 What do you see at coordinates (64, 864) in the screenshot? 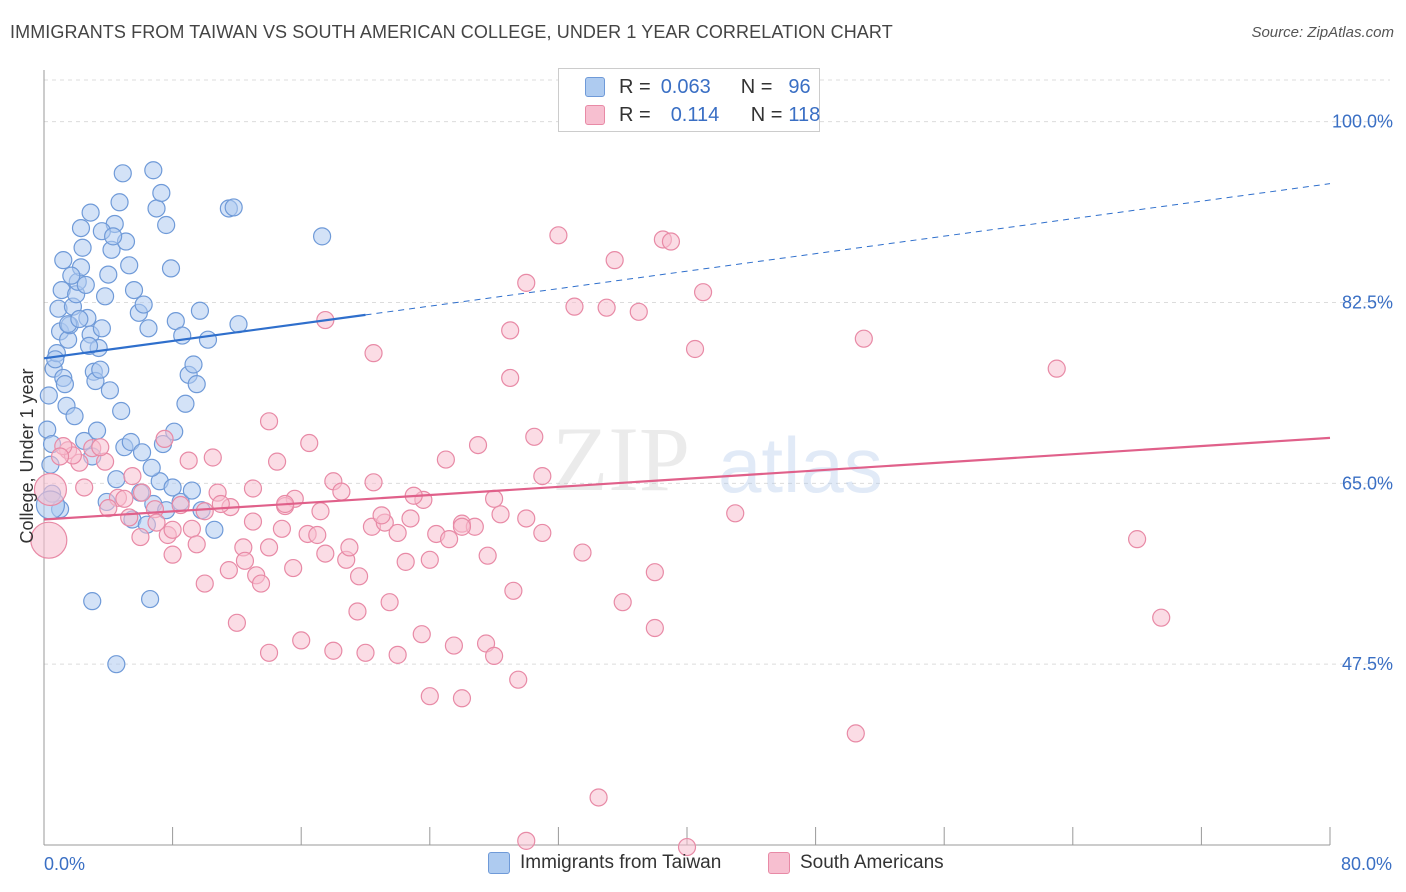
I see `x-tick-label: 0.0%` at bounding box center [64, 864].